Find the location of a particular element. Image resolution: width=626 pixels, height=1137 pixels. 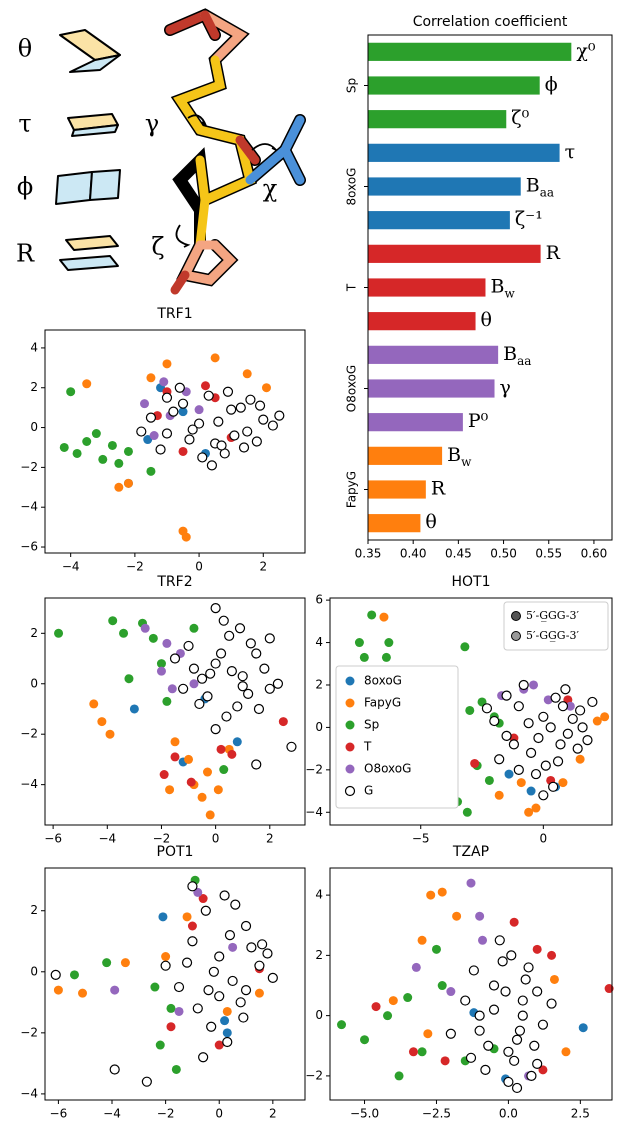

bar-label: Baa is located at coordinates (540, 187).